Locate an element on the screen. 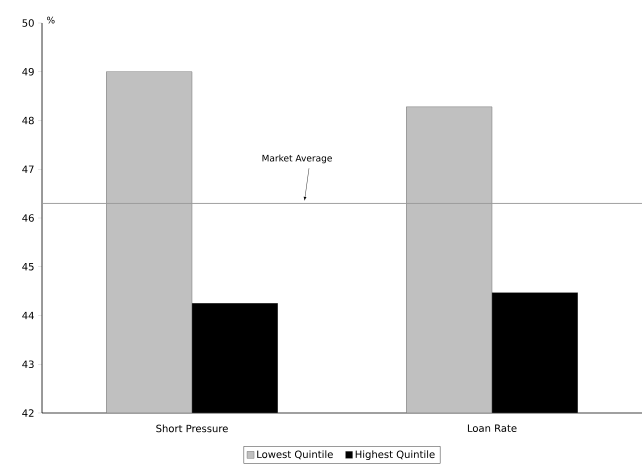 The image size is (642, 470). y-tick-label: 43 is located at coordinates (28, 364).